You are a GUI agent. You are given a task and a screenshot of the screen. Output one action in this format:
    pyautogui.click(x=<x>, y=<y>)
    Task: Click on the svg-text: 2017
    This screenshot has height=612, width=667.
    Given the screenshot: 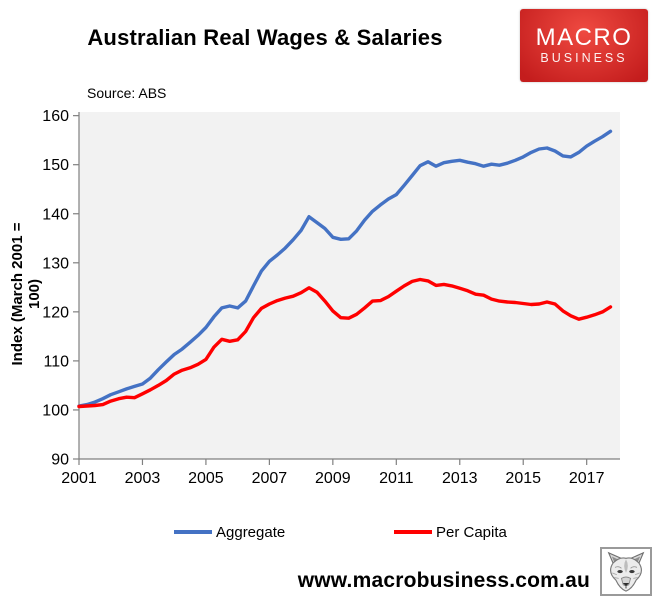 What is the action you would take?
    pyautogui.click(x=587, y=478)
    